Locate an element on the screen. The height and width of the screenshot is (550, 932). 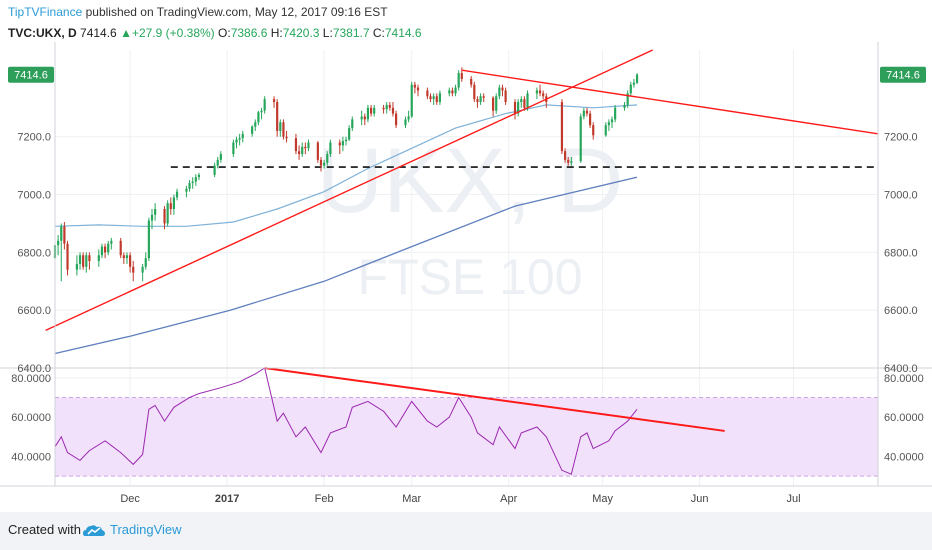
time-tick: Feb is located at coordinates (324, 499).